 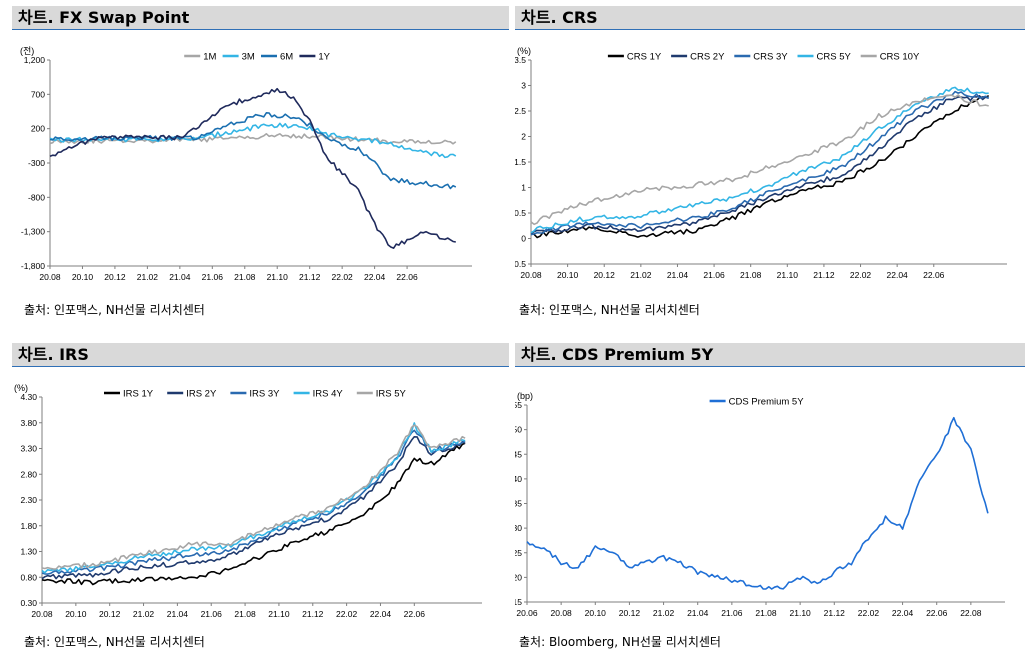 I want to click on unit-label: (bp), so click(x=525, y=396).